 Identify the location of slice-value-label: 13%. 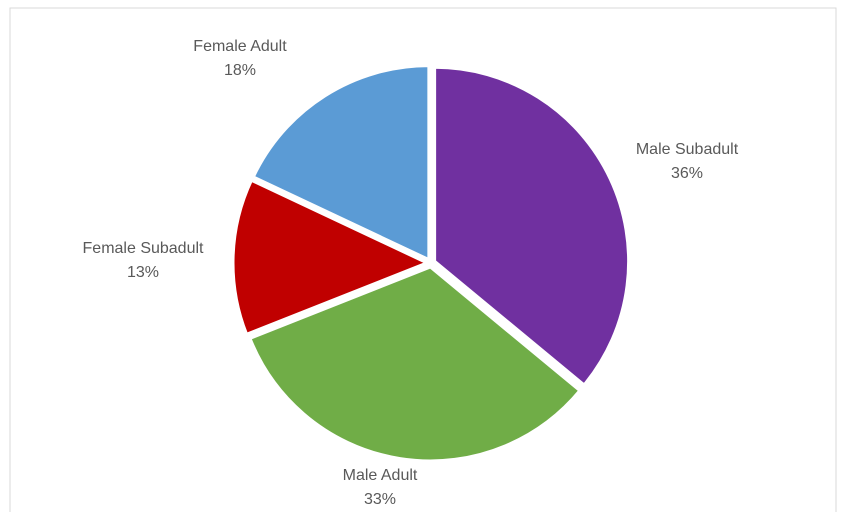
(143, 272).